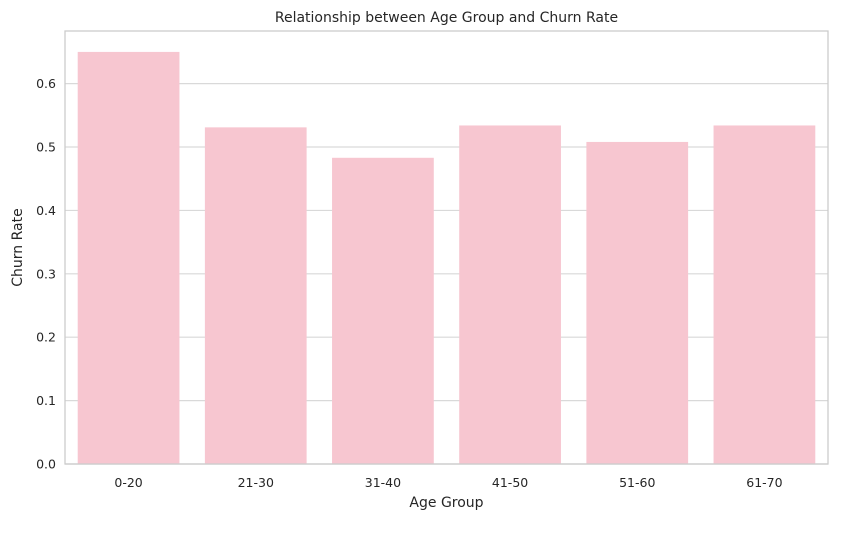 This screenshot has height=555, width=850. Describe the element at coordinates (18, 247) in the screenshot. I see `y-axis-label: Churn Rate` at that location.